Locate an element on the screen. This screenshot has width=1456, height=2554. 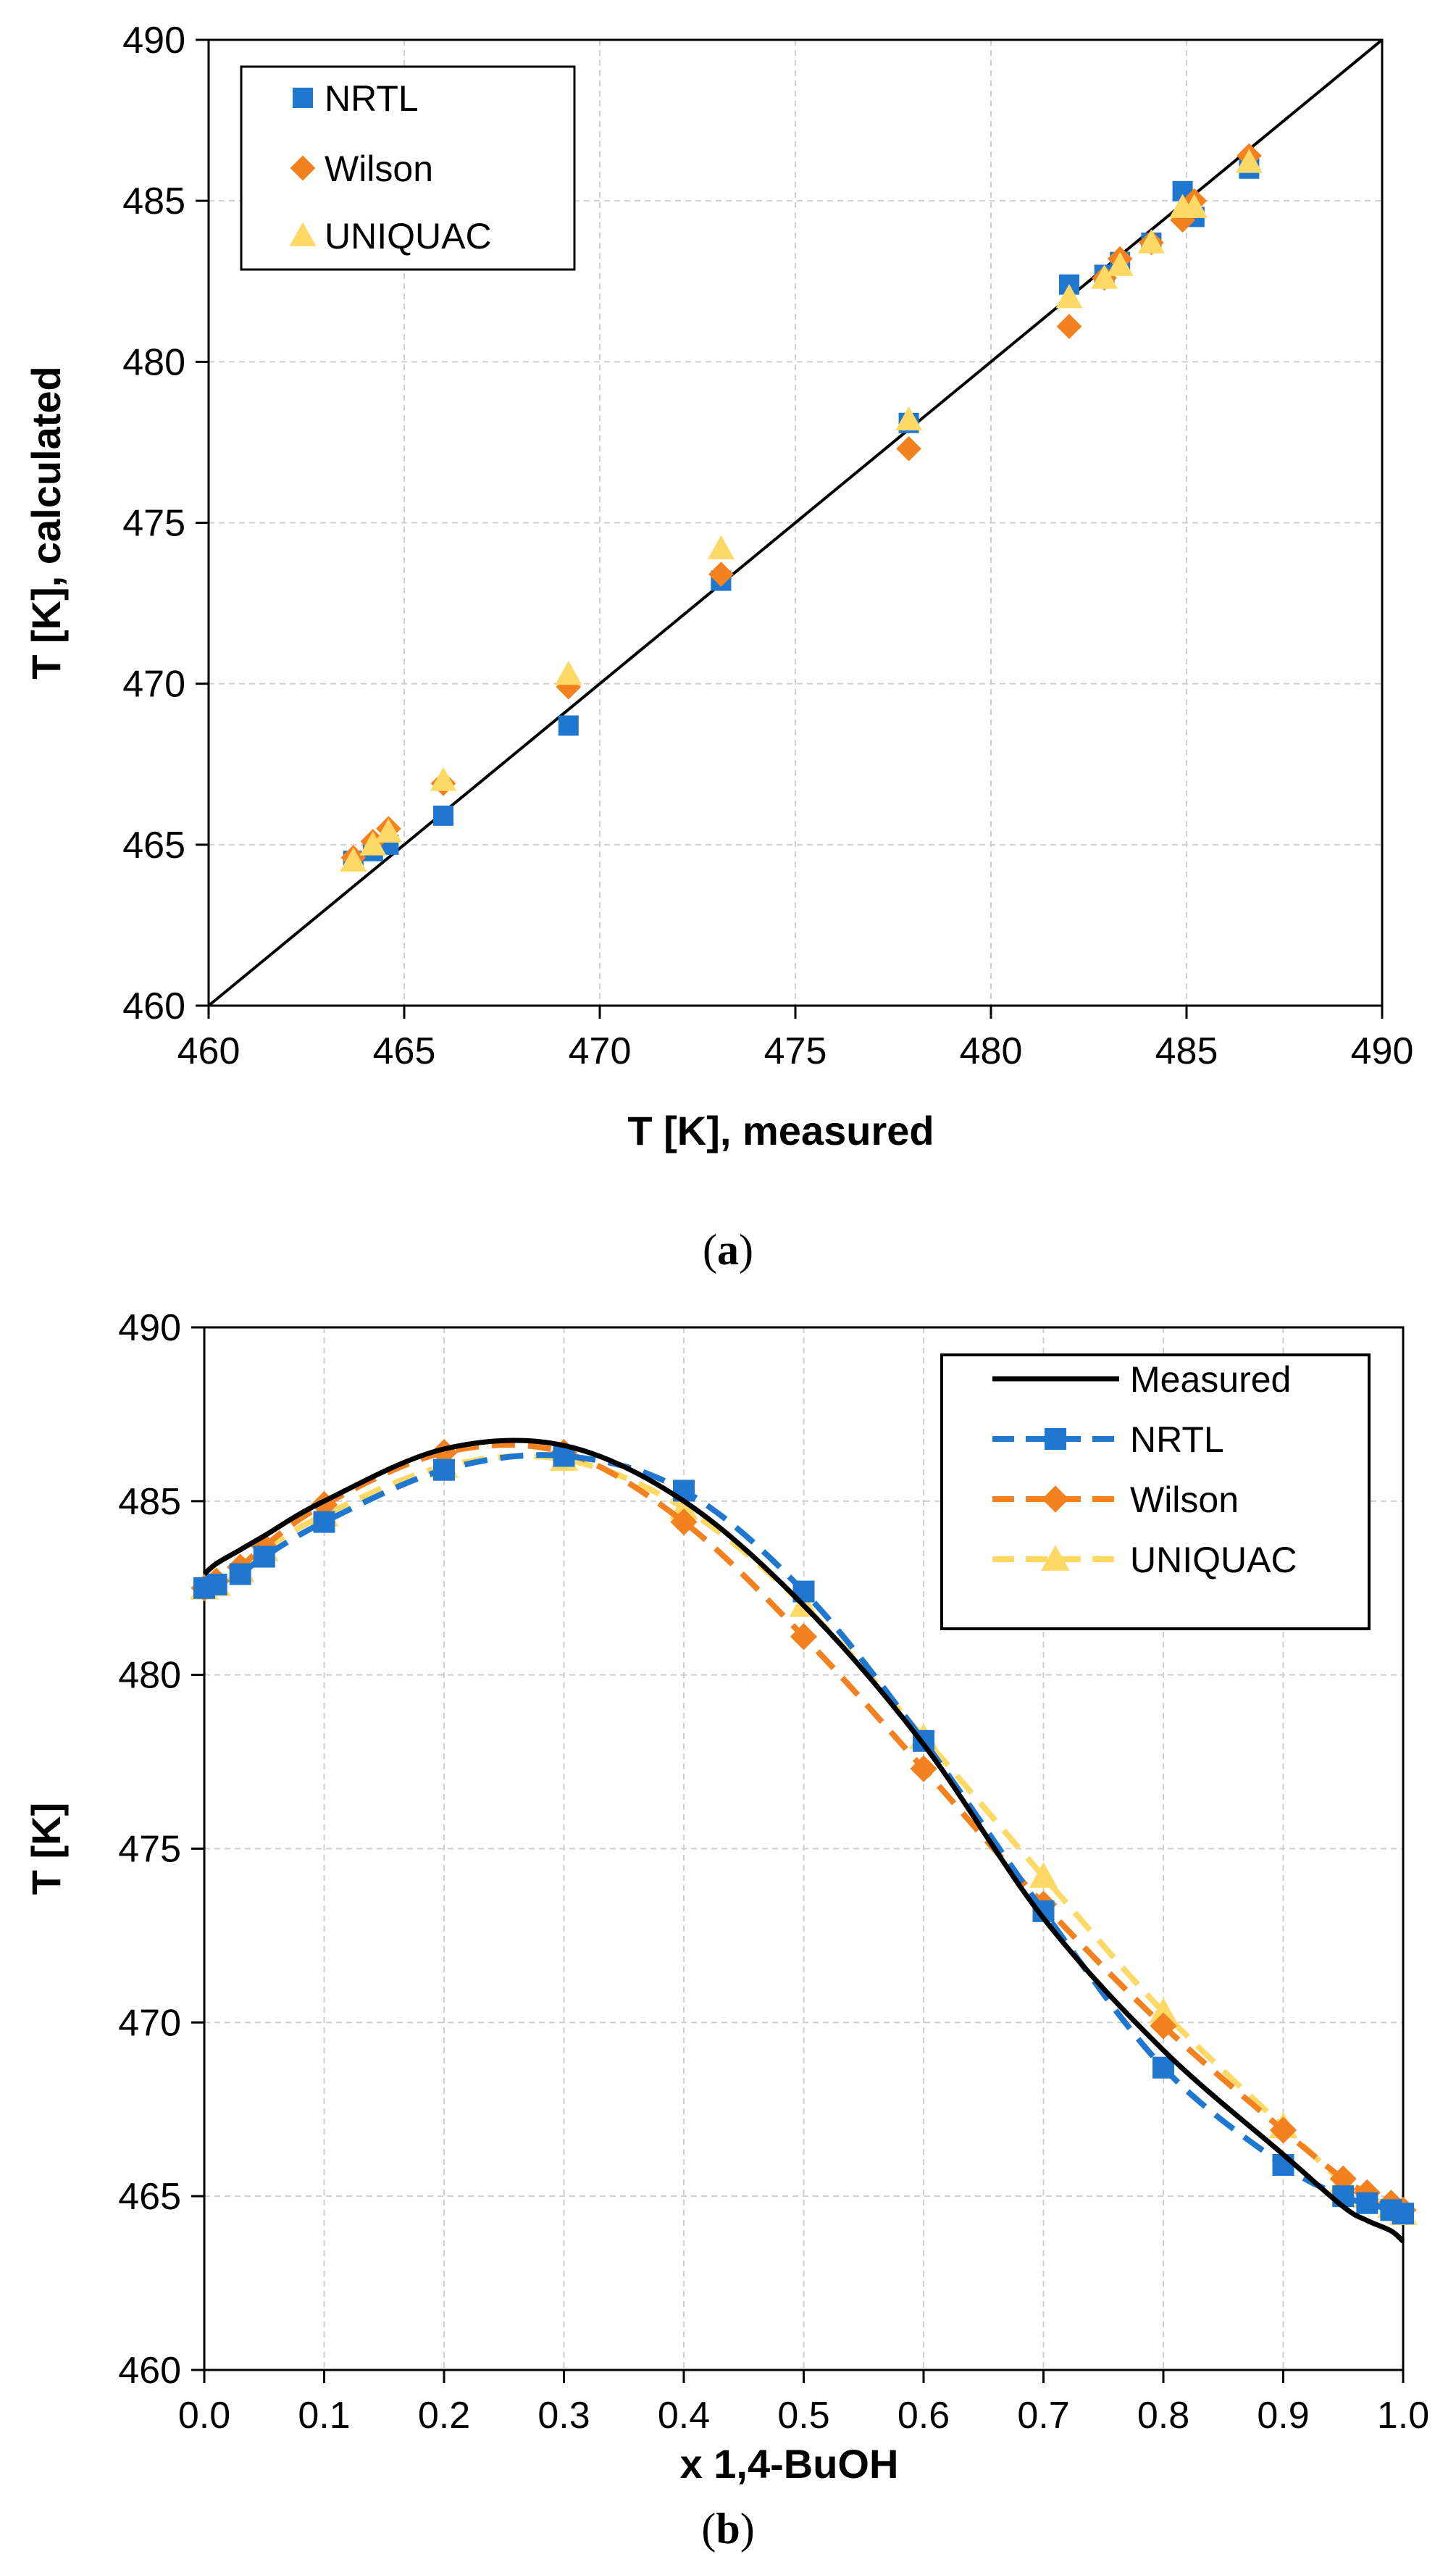
panel-b-x-tick-label: 0.2 is located at coordinates (444, 2416).